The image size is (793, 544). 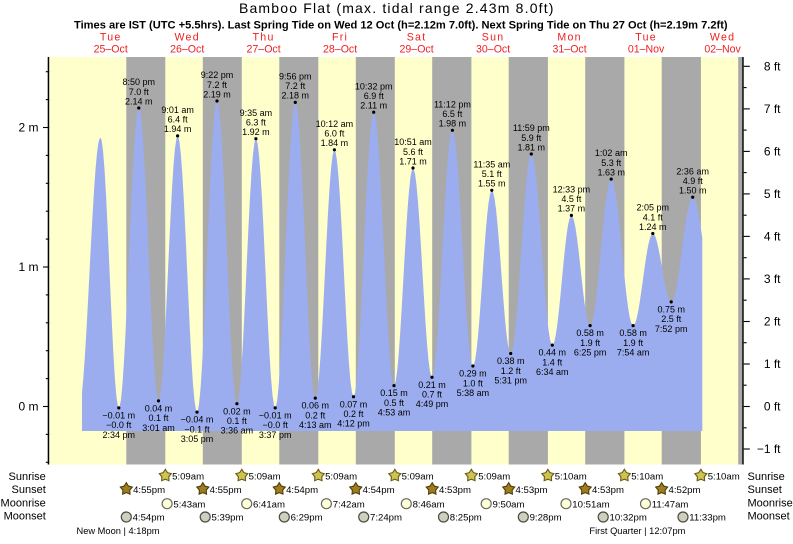 What do you see at coordinates (237, 411) in the screenshot?
I see `svg-text: 0.02 m` at bounding box center [237, 411].